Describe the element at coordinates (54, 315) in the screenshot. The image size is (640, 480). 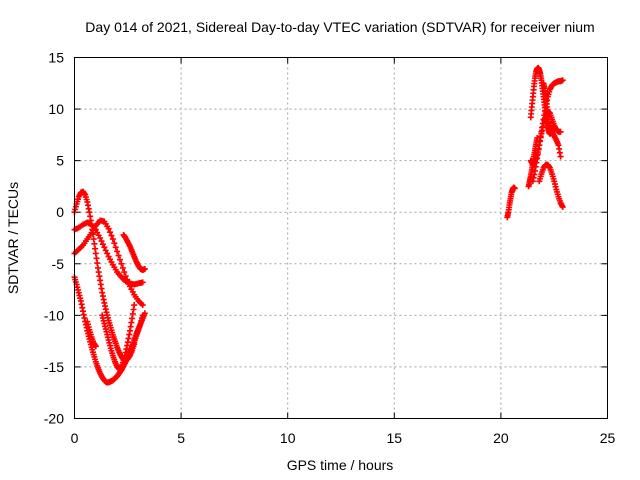
I see `y-tick-label: -10` at that location.